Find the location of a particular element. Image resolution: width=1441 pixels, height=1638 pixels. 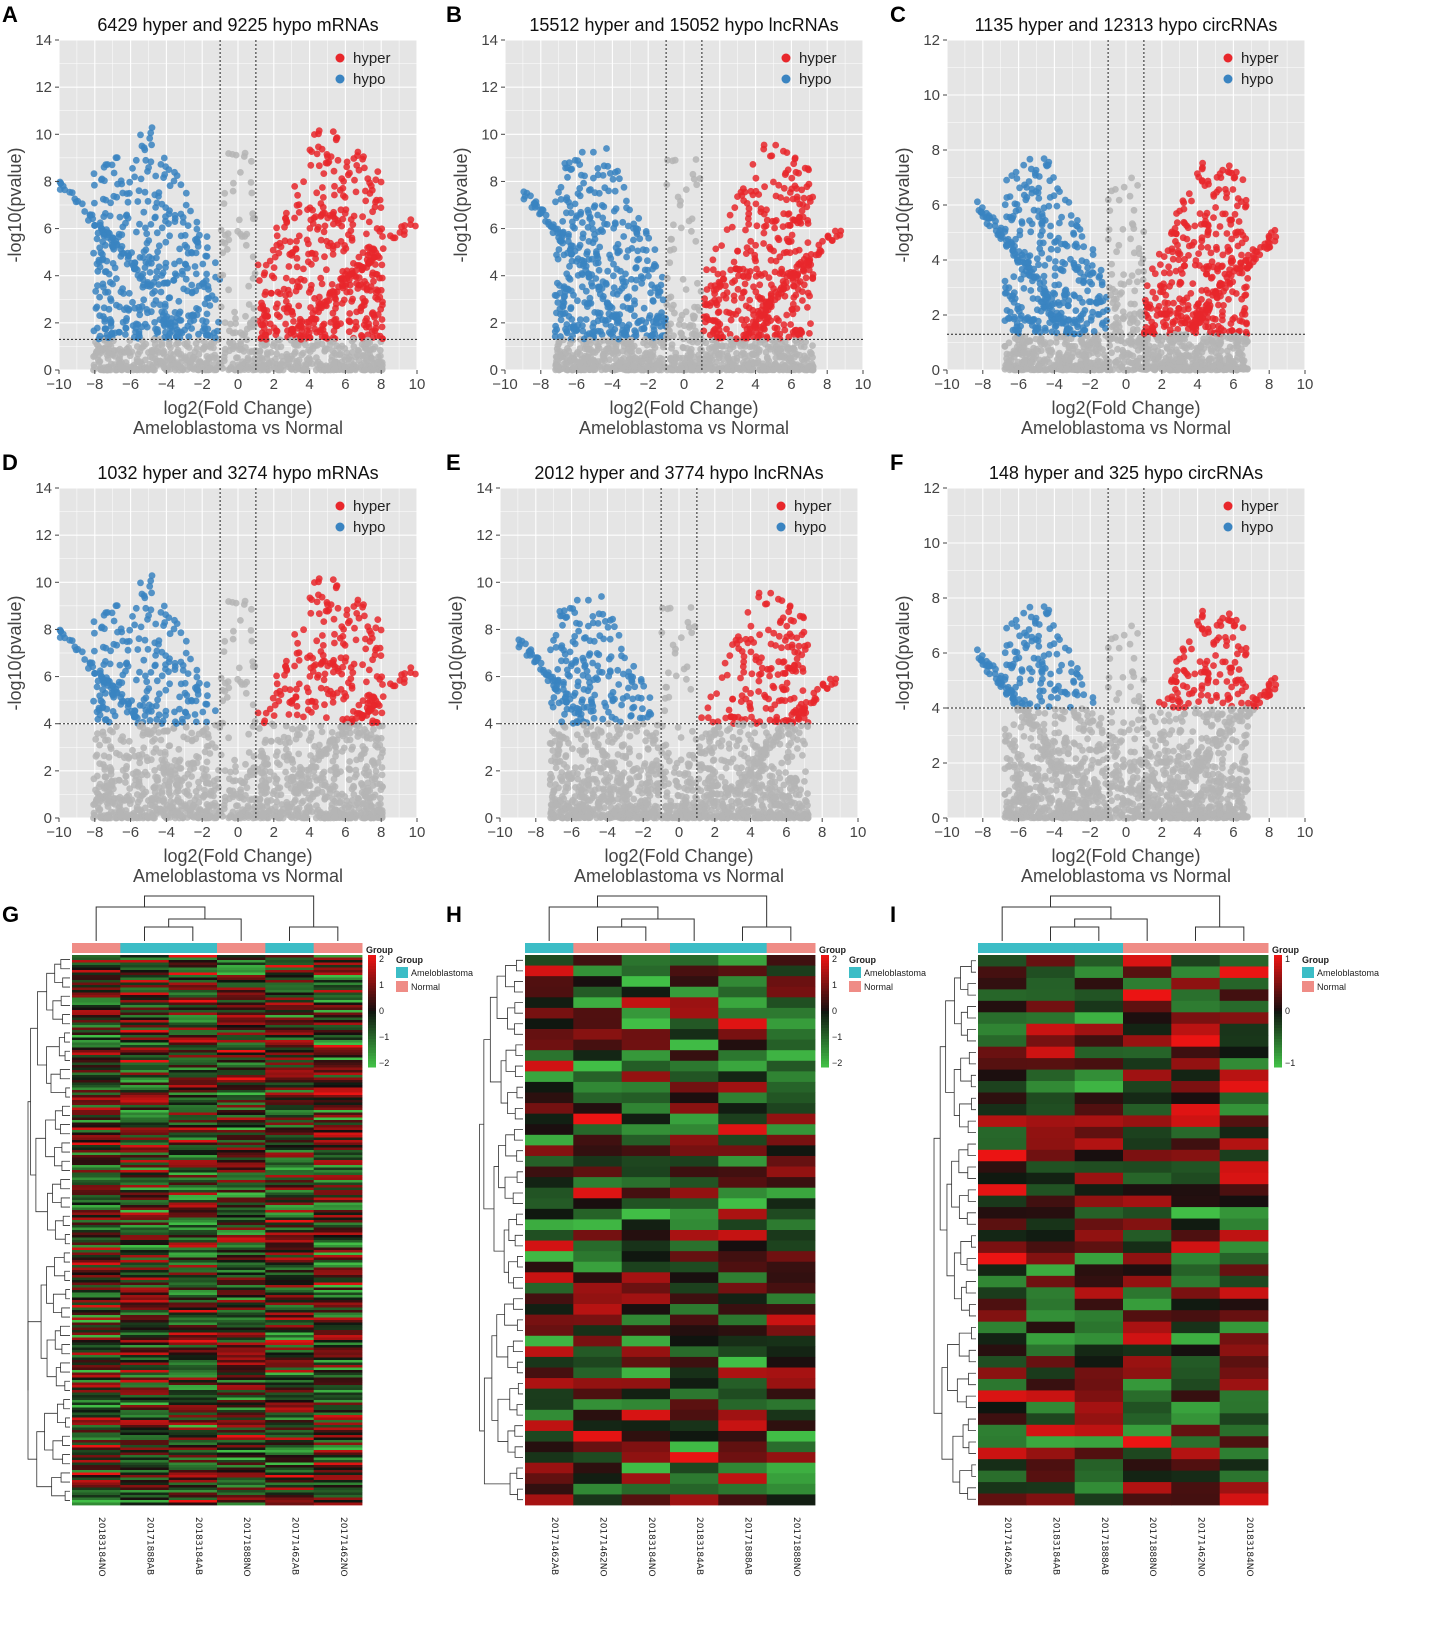

y-axis-label: -log10(pvalue) is located at coordinates (461, 204).